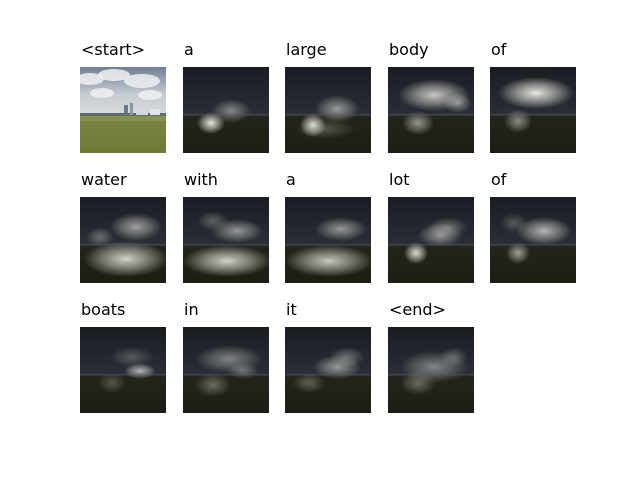 Image resolution: width=640 pixels, height=480 pixels. I want to click on frame-10: of, so click(533, 226).